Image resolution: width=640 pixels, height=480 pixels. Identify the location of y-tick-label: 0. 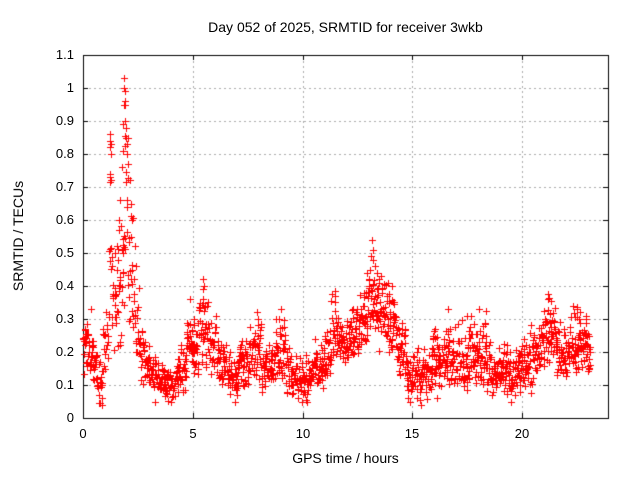
(70, 417).